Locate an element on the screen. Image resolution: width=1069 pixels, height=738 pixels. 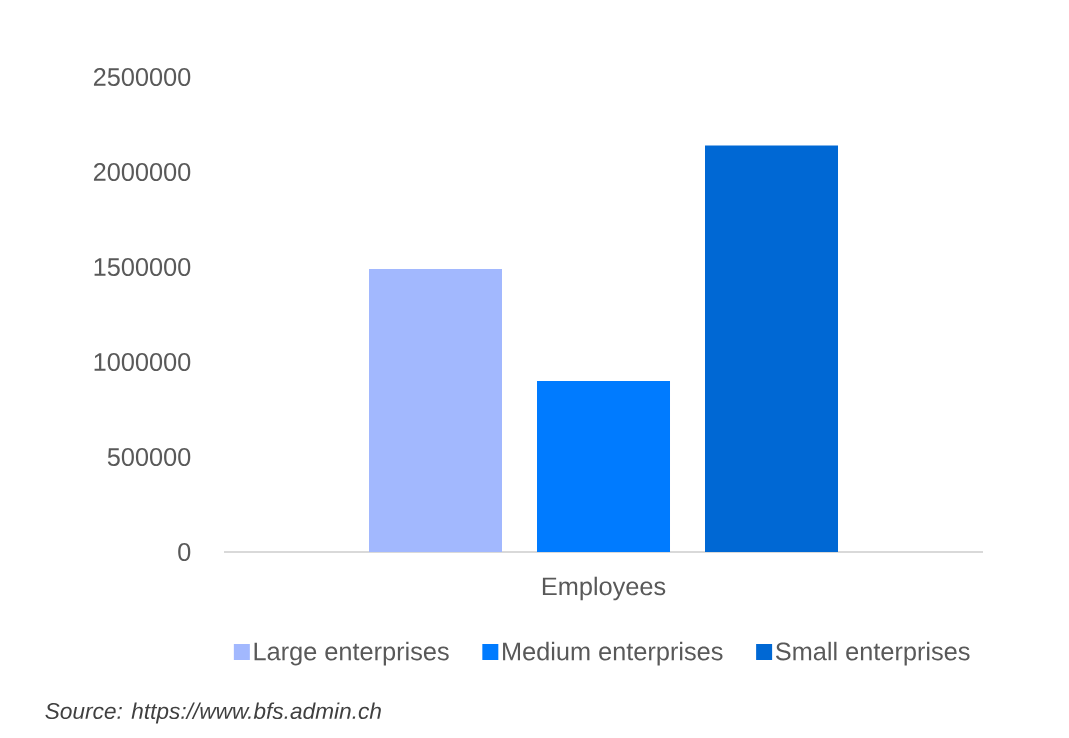
y-tick-label: 0 is located at coordinates (184, 552).